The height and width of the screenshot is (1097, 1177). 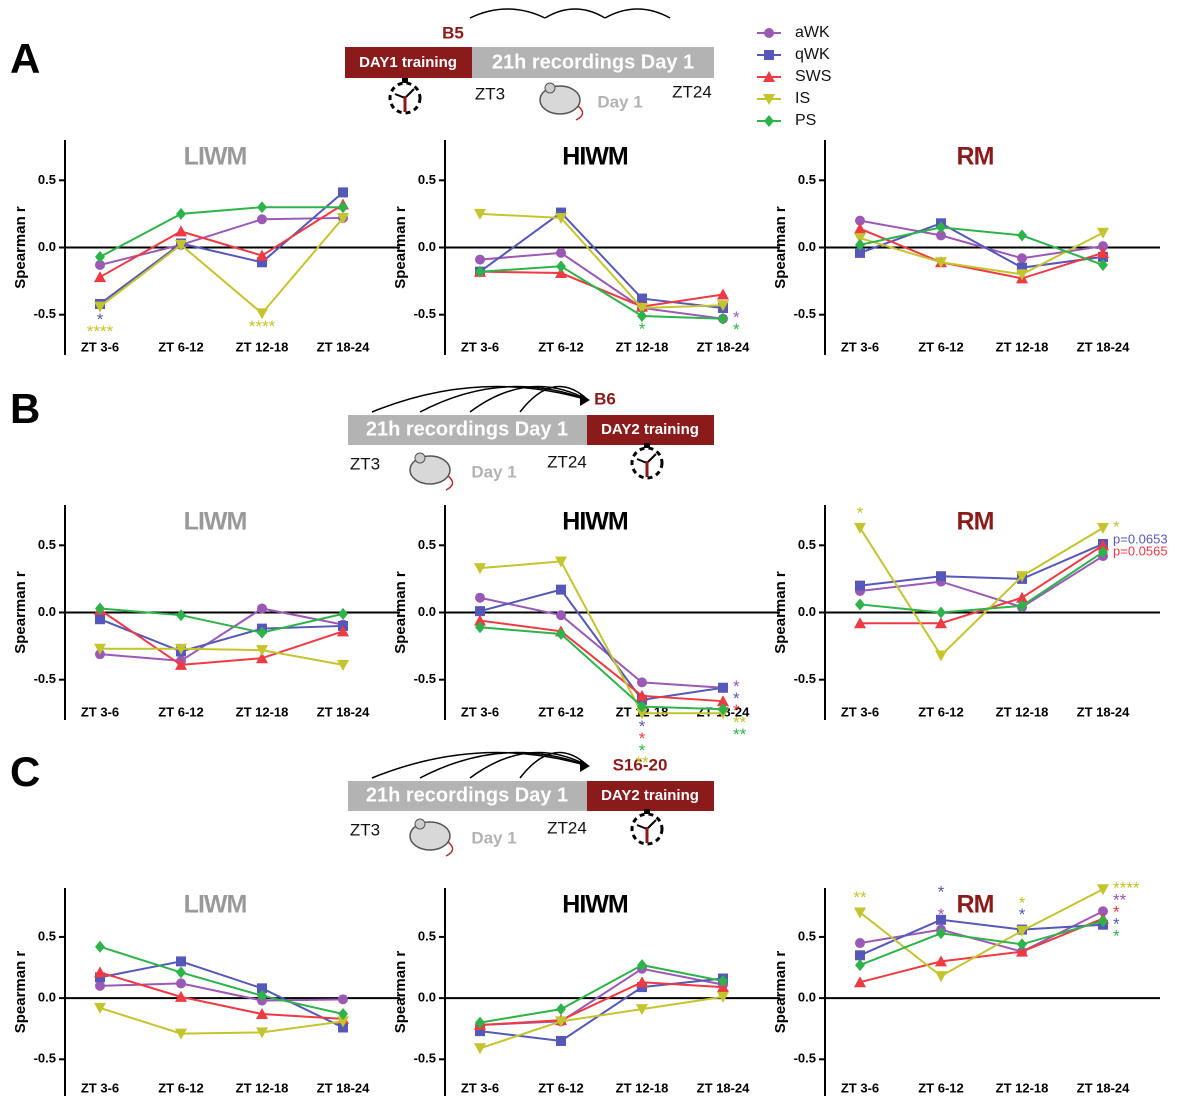 What do you see at coordinates (812, 32) in the screenshot?
I see `legend-label: aWK` at bounding box center [812, 32].